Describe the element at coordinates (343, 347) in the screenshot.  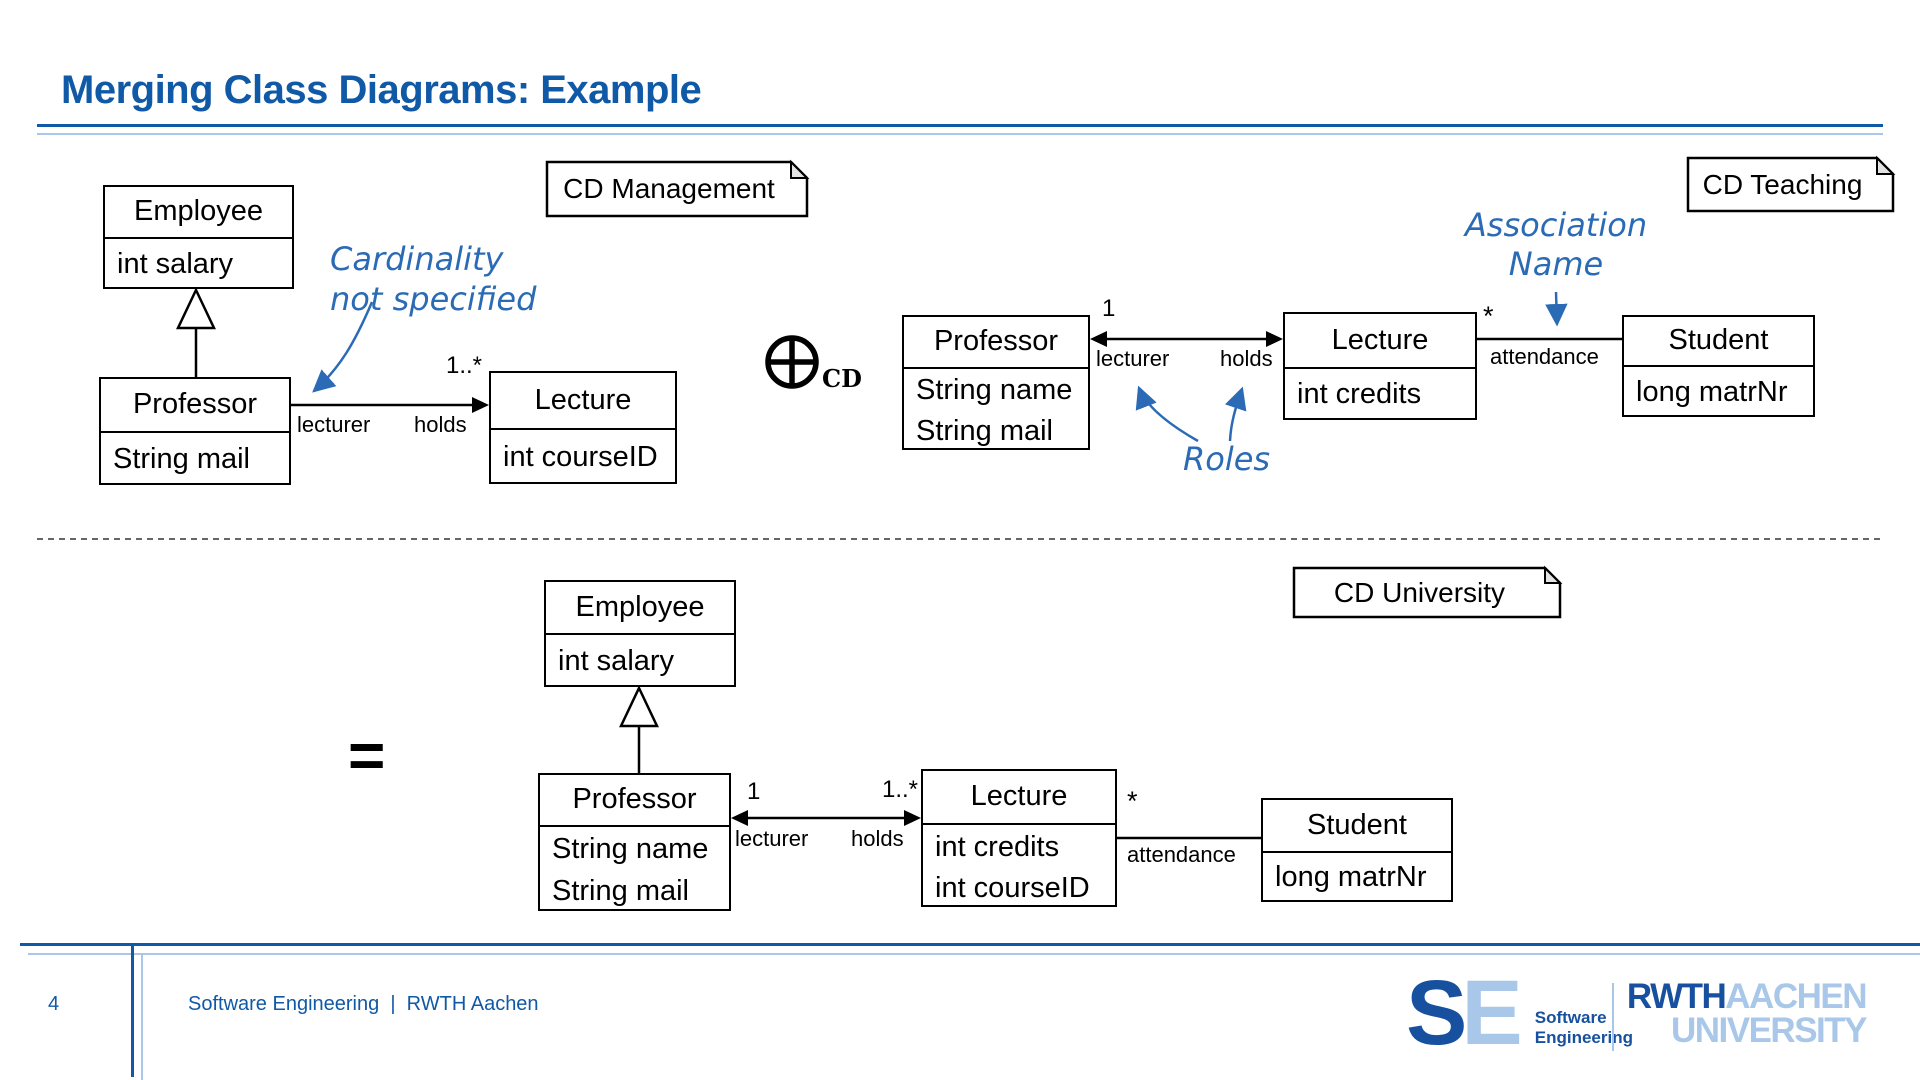
I see `cardinality-annotation-arrow` at that location.